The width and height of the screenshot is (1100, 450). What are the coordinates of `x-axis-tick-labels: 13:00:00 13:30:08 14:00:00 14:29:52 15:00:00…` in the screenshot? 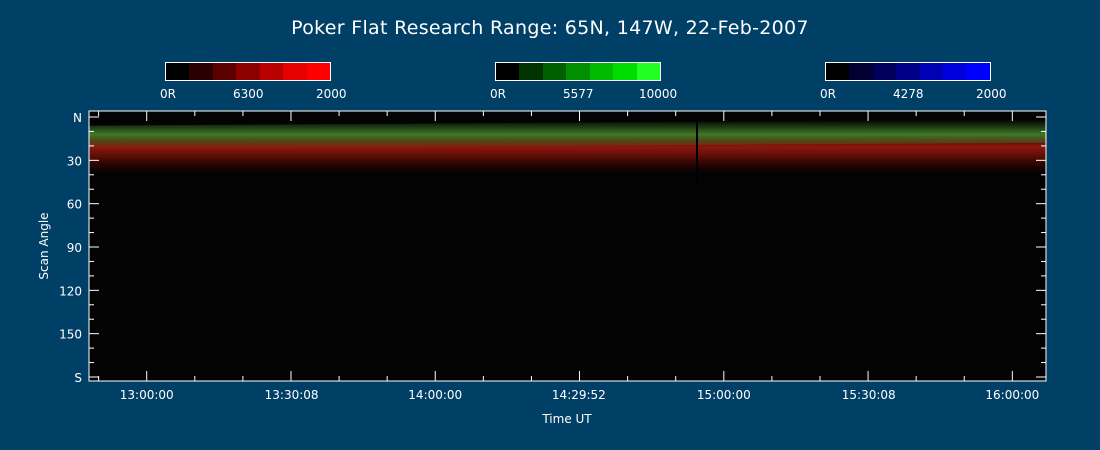 It's located at (580, 395).